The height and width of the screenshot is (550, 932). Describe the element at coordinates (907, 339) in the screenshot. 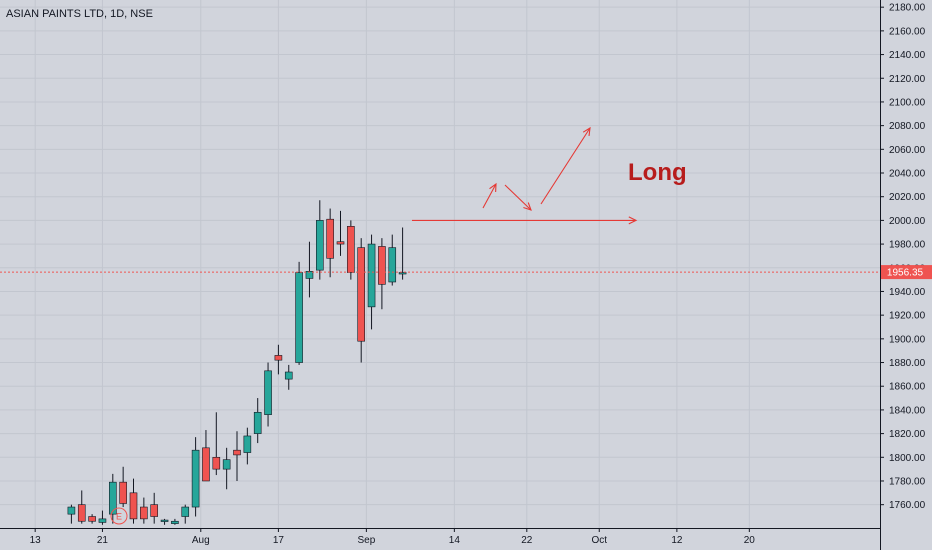

I see `price-tick-label: 1900.00` at that location.